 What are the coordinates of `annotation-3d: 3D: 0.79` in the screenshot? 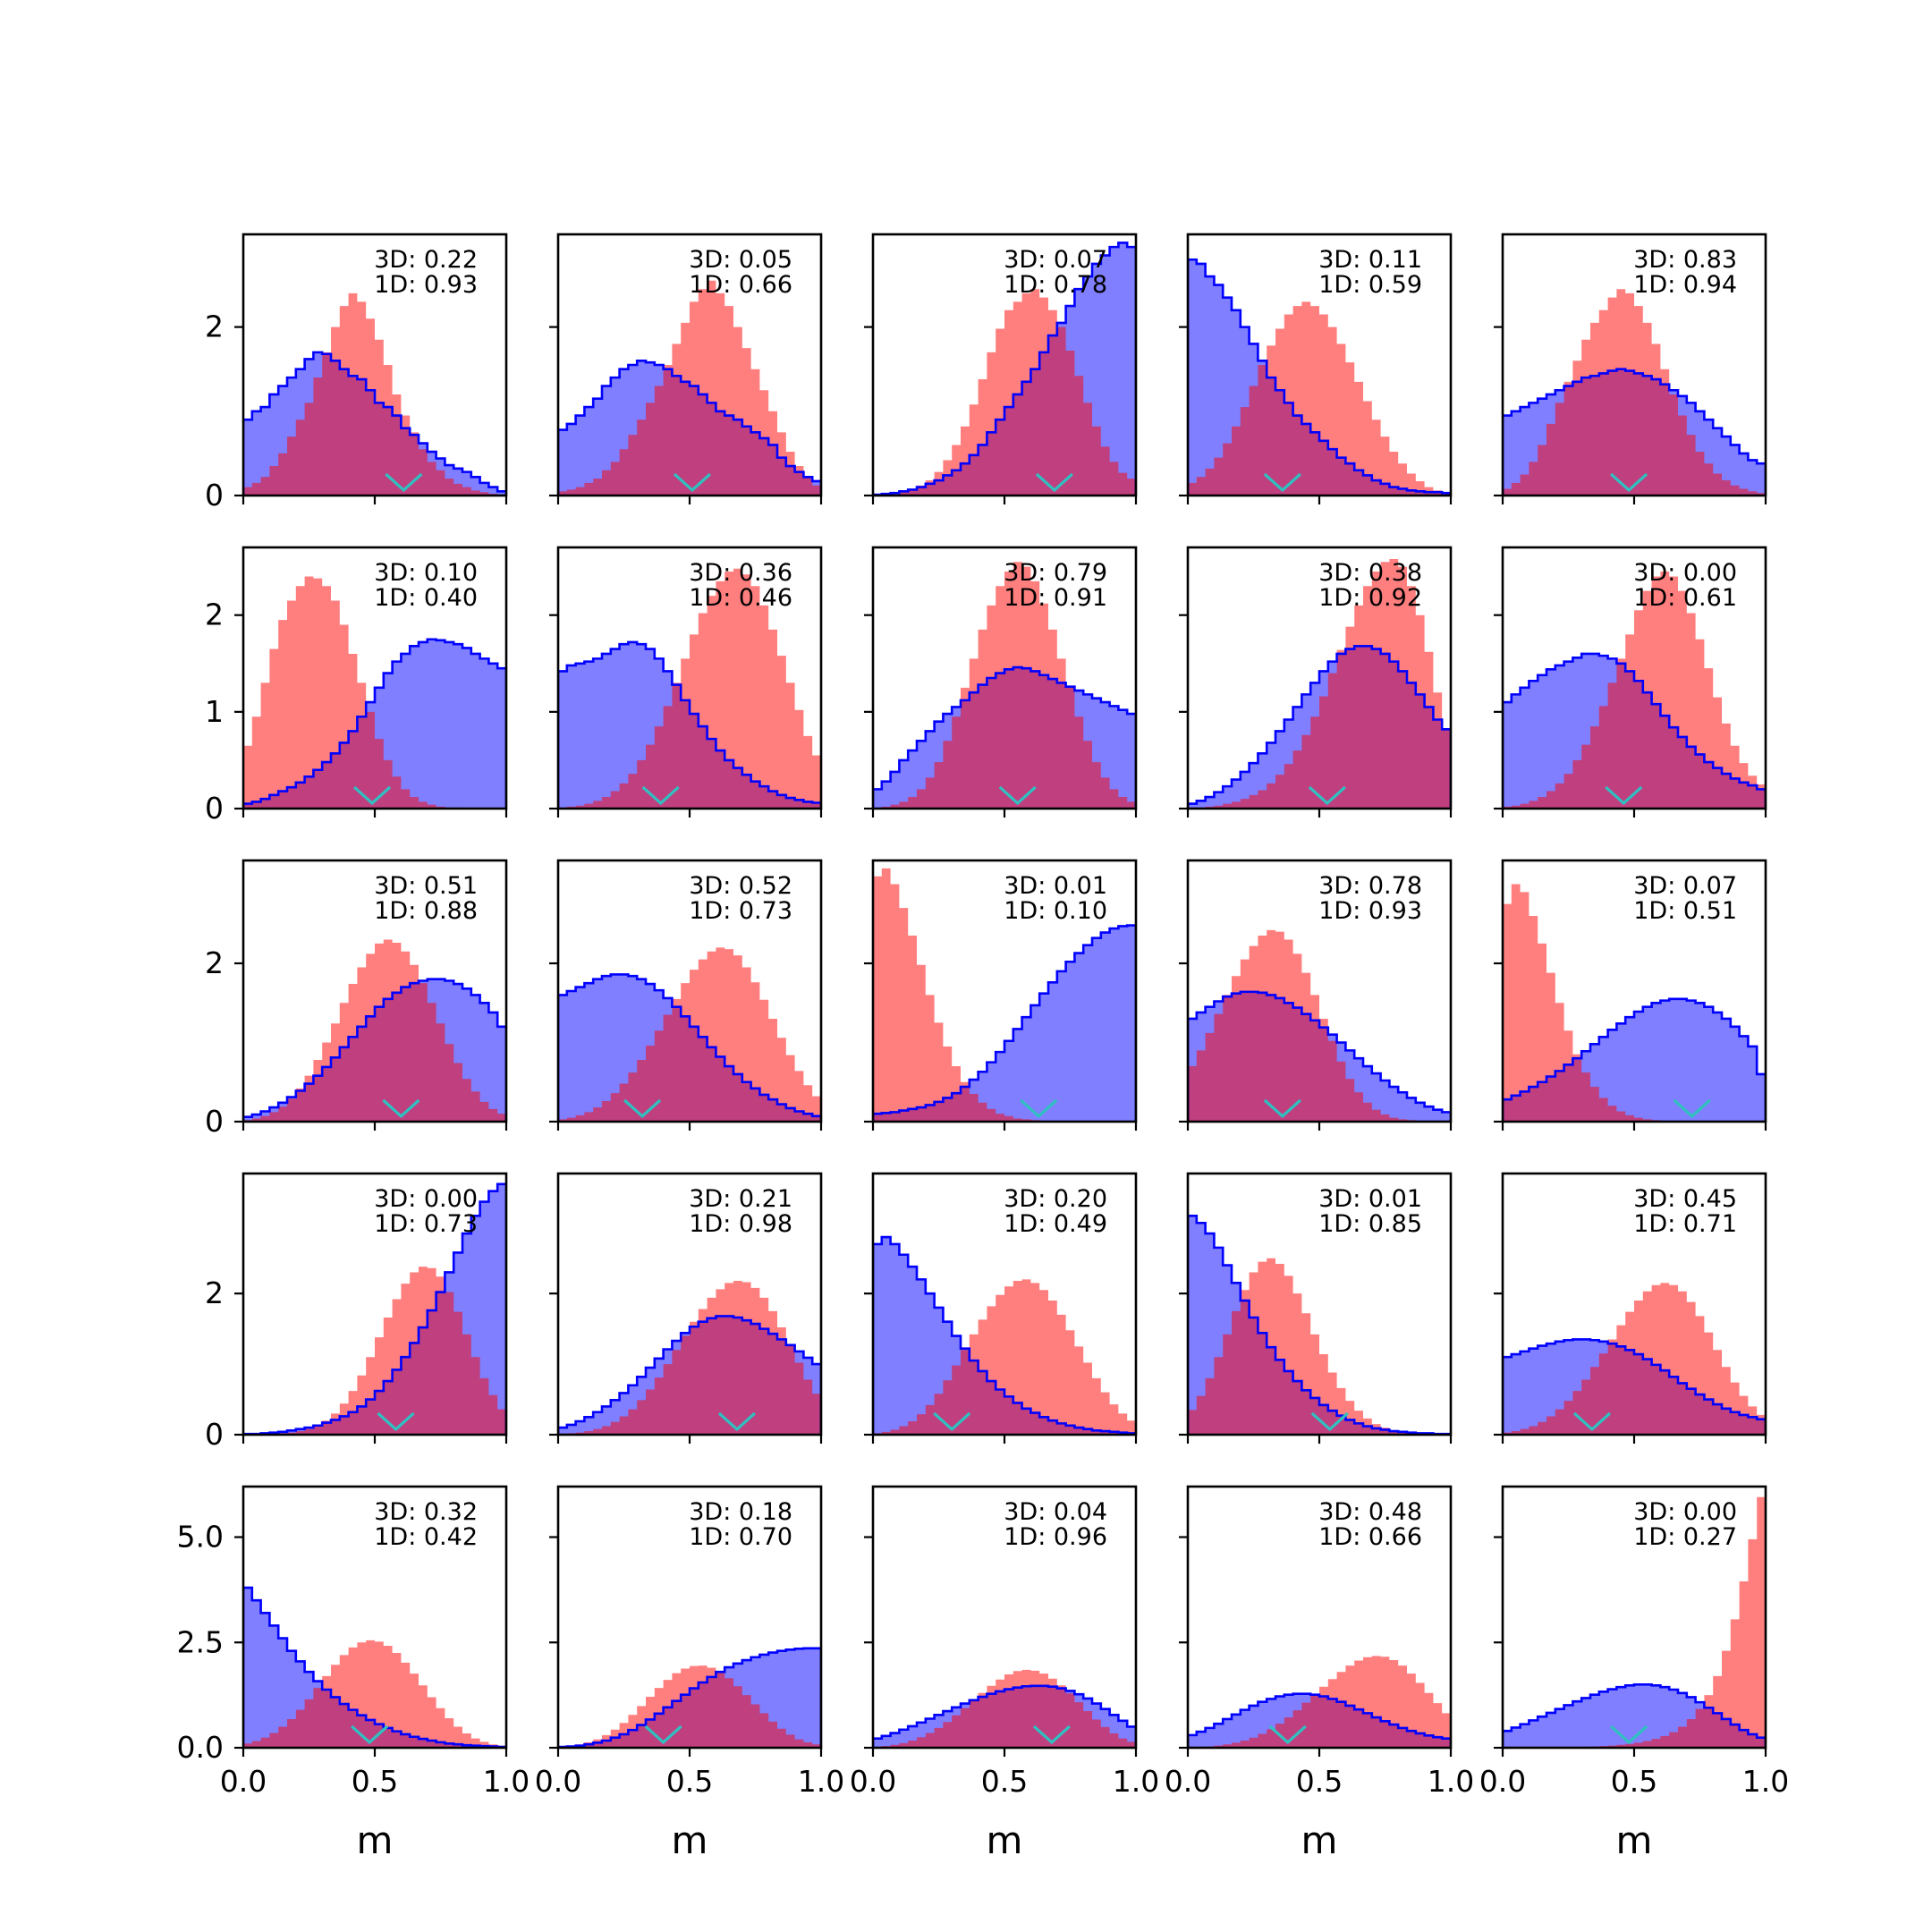 It's located at (1055, 573).